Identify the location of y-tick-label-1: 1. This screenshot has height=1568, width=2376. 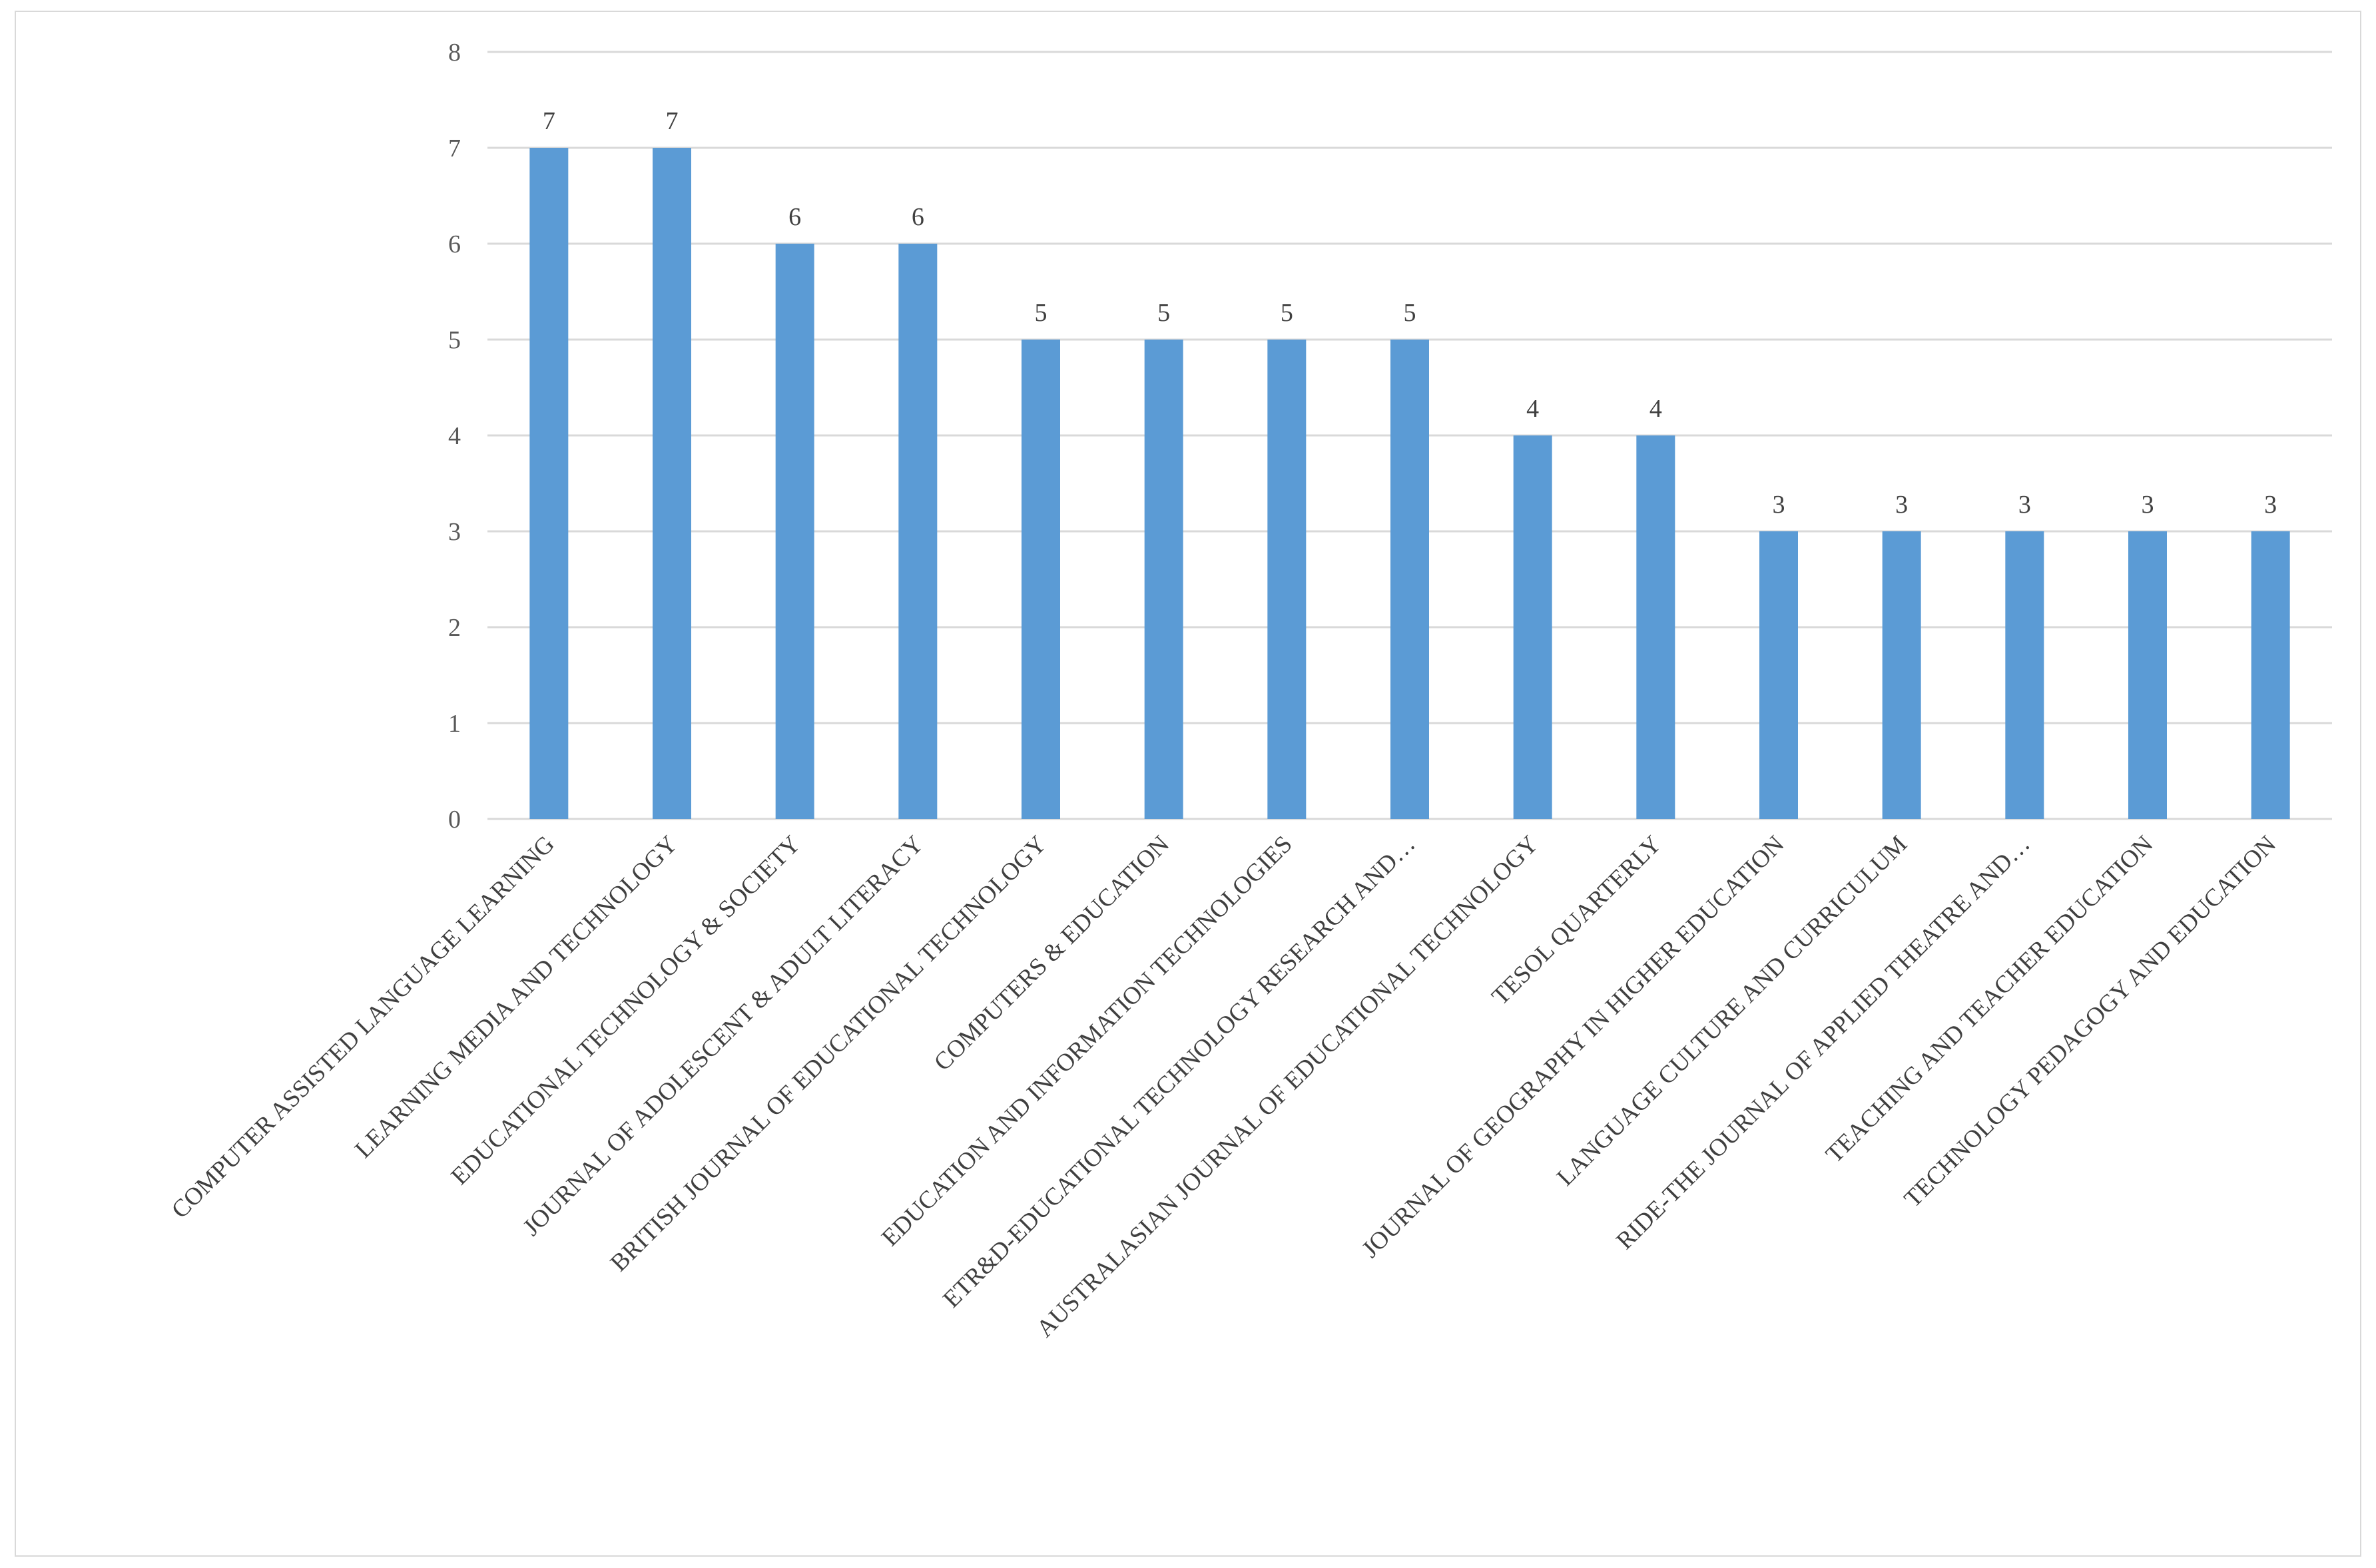
(454, 724).